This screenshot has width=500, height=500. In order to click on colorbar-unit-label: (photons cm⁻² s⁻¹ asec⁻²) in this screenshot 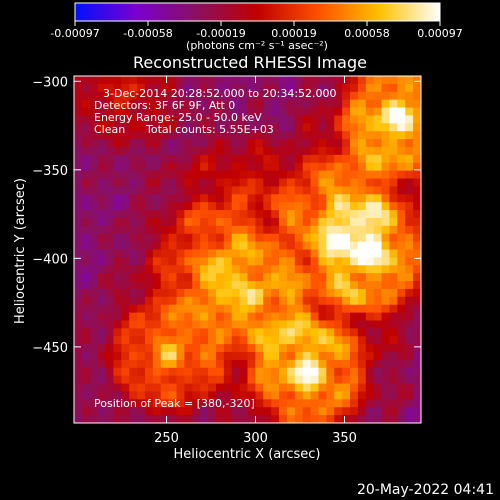, I will do `click(257, 45)`.